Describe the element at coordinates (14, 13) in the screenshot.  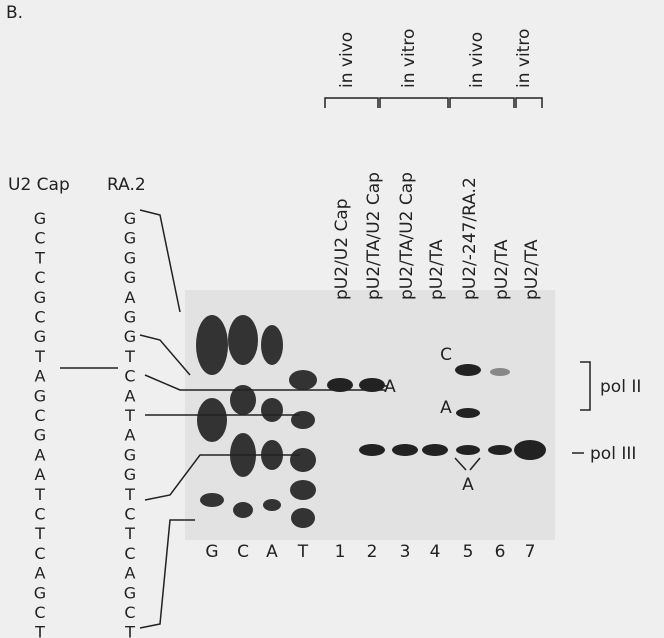
I see `panel-label: B.` at that location.